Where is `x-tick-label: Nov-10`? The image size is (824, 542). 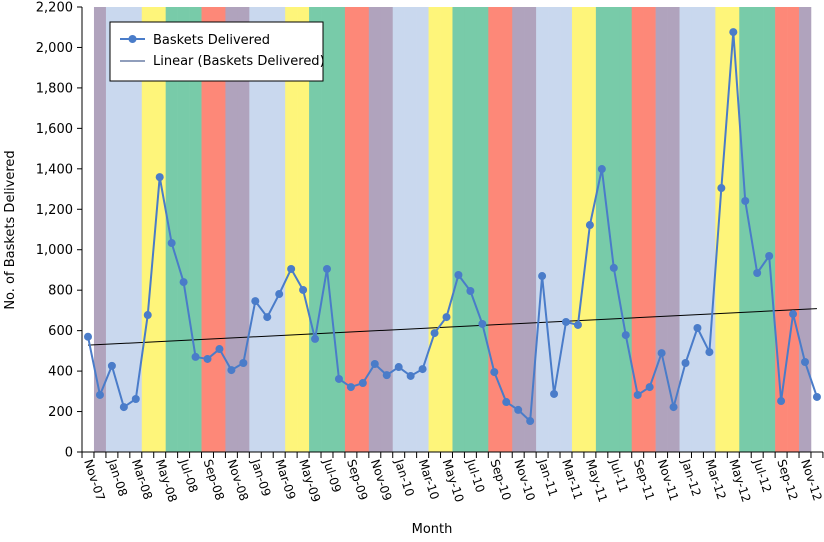
x-tick-label: Nov-10 is located at coordinates (524, 480).